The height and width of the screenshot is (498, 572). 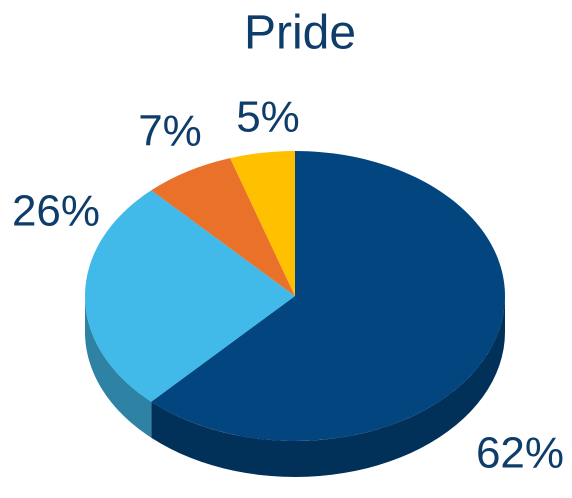 What do you see at coordinates (118, 367) in the screenshot?
I see `slice-side` at bounding box center [118, 367].